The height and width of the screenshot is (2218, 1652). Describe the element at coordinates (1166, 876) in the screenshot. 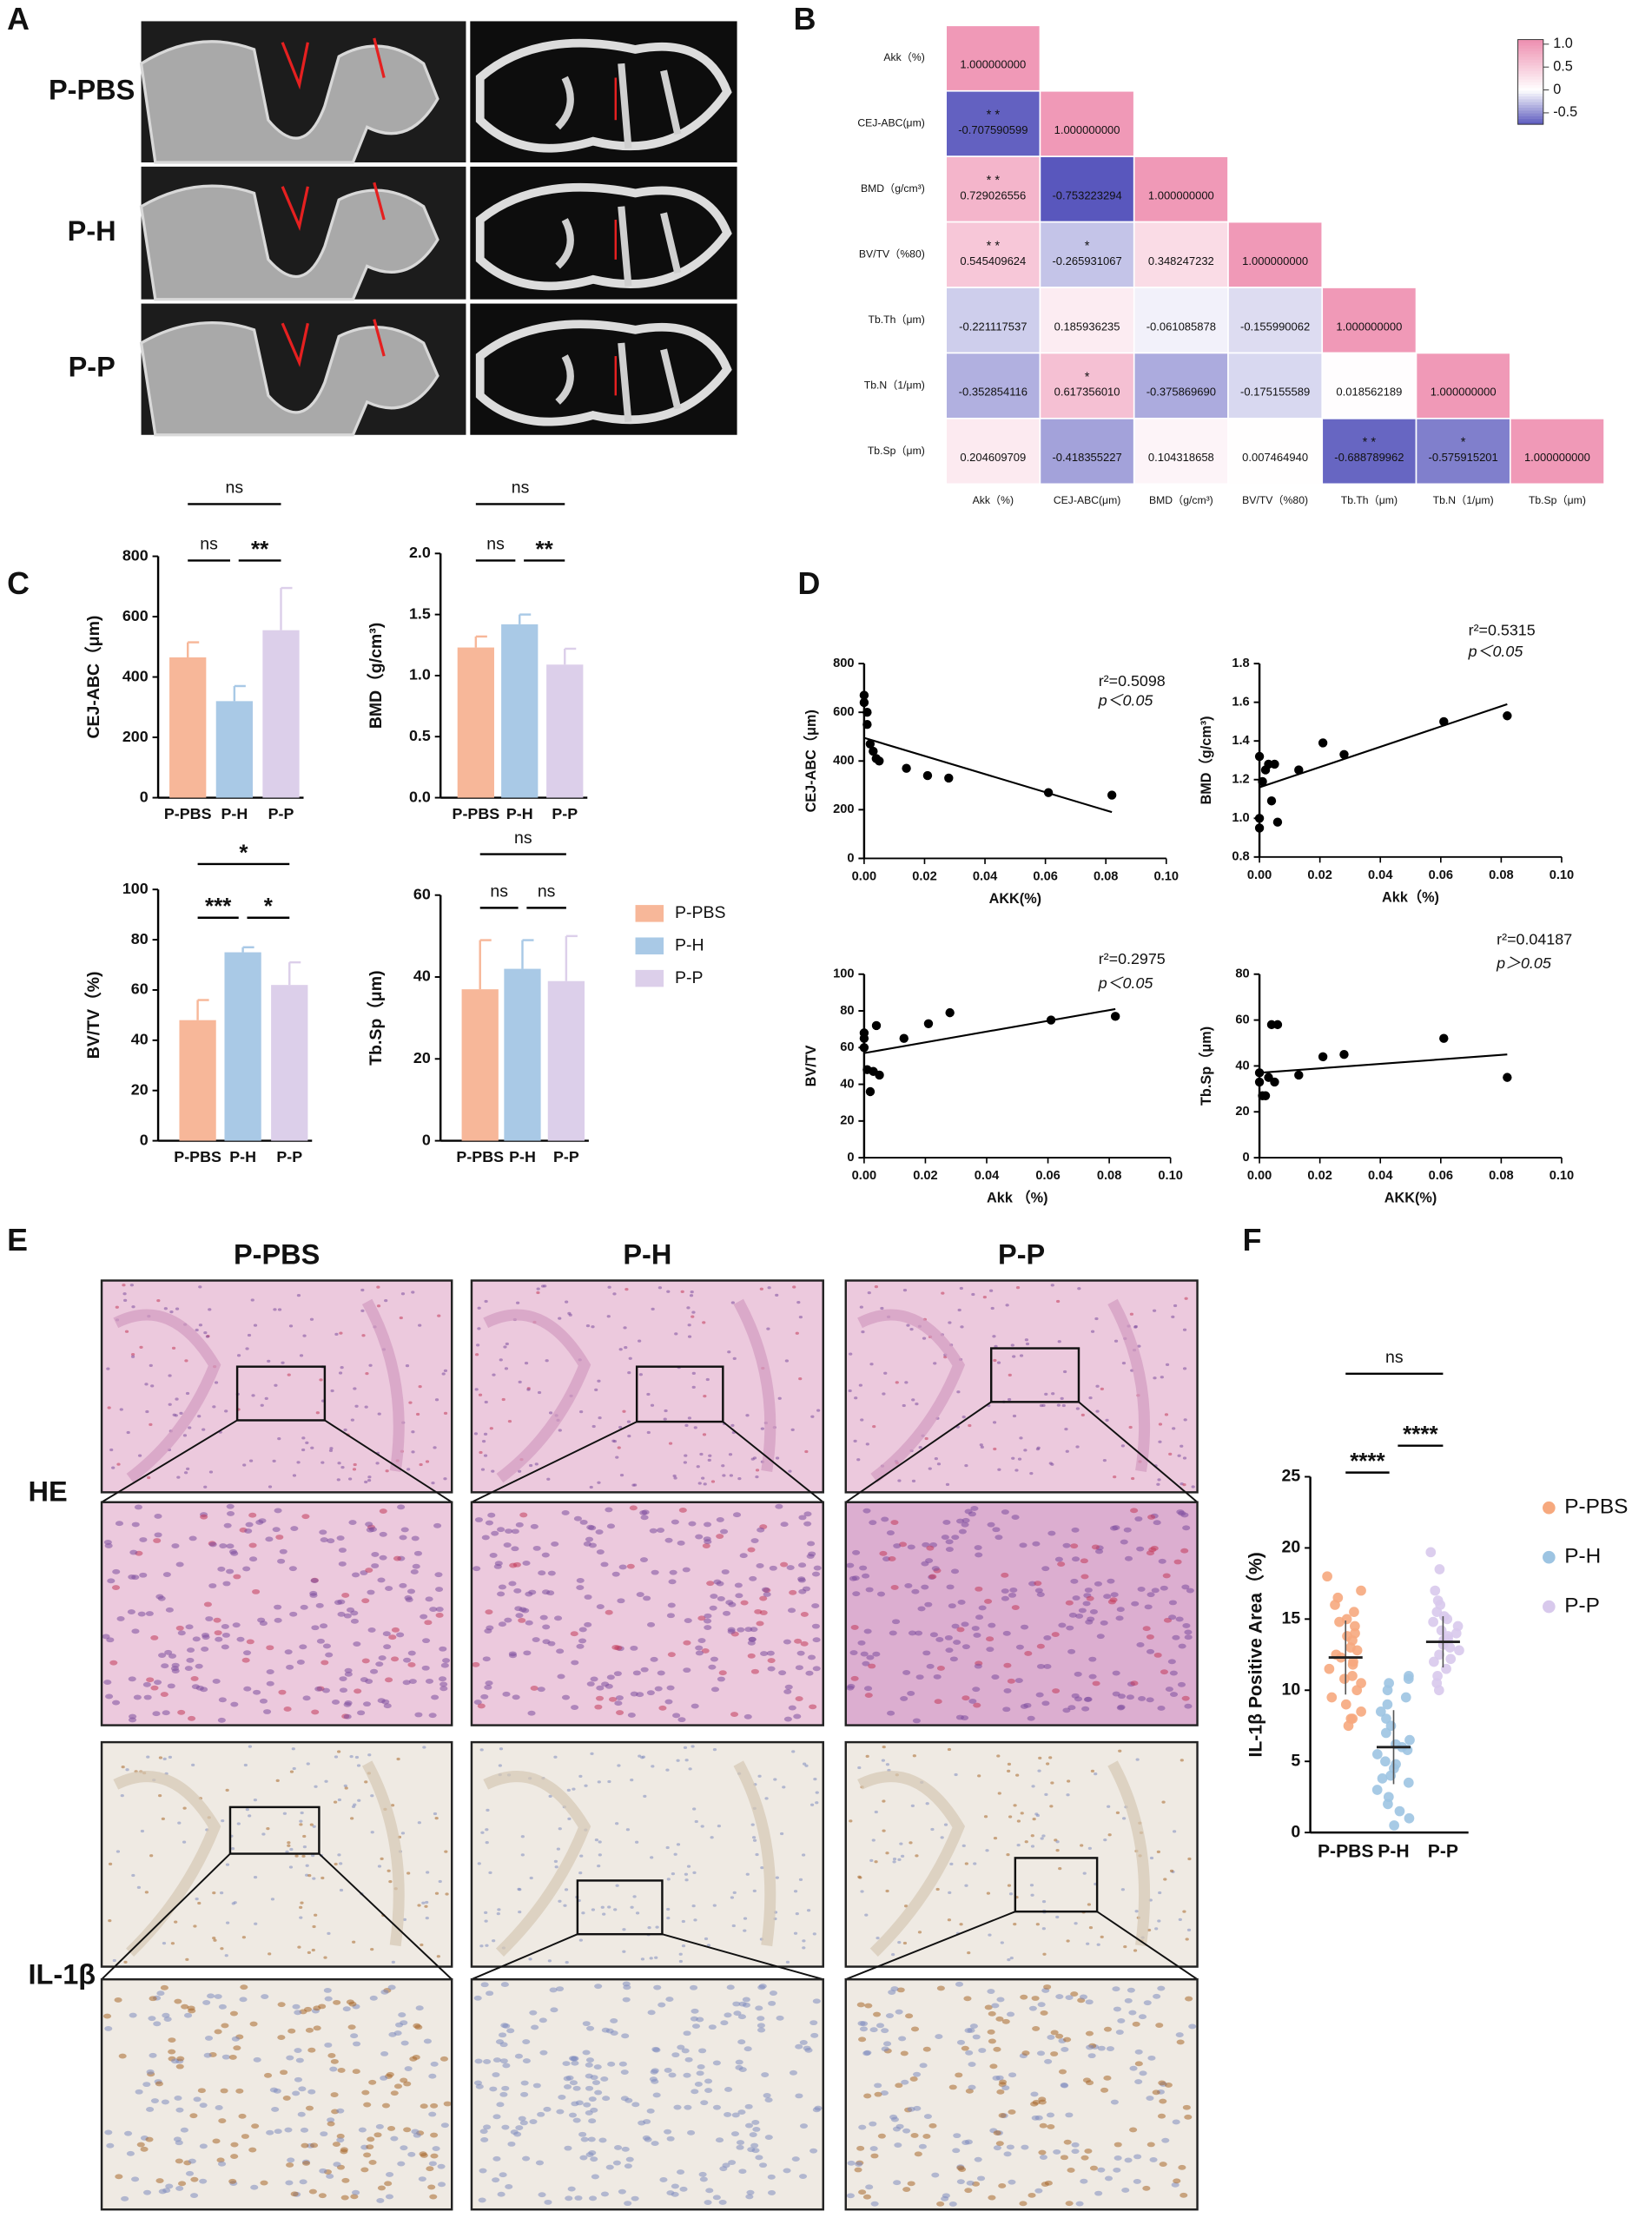

I see `x-tick-label: 0.10` at that location.